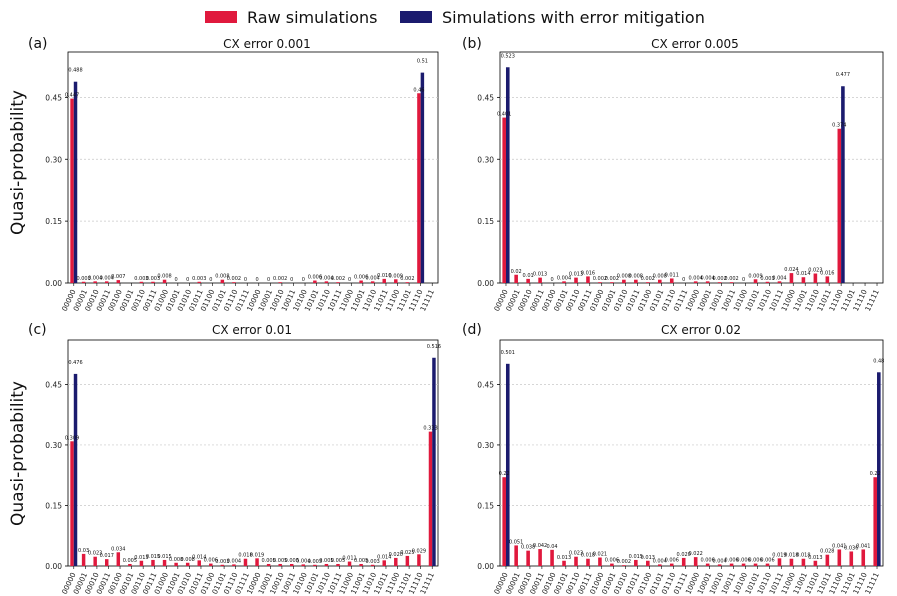 The image size is (897, 596). What do you see at coordinates (600, 555) in the screenshot?
I see `data-label-raw-d-01000: 0.021` at bounding box center [600, 555].